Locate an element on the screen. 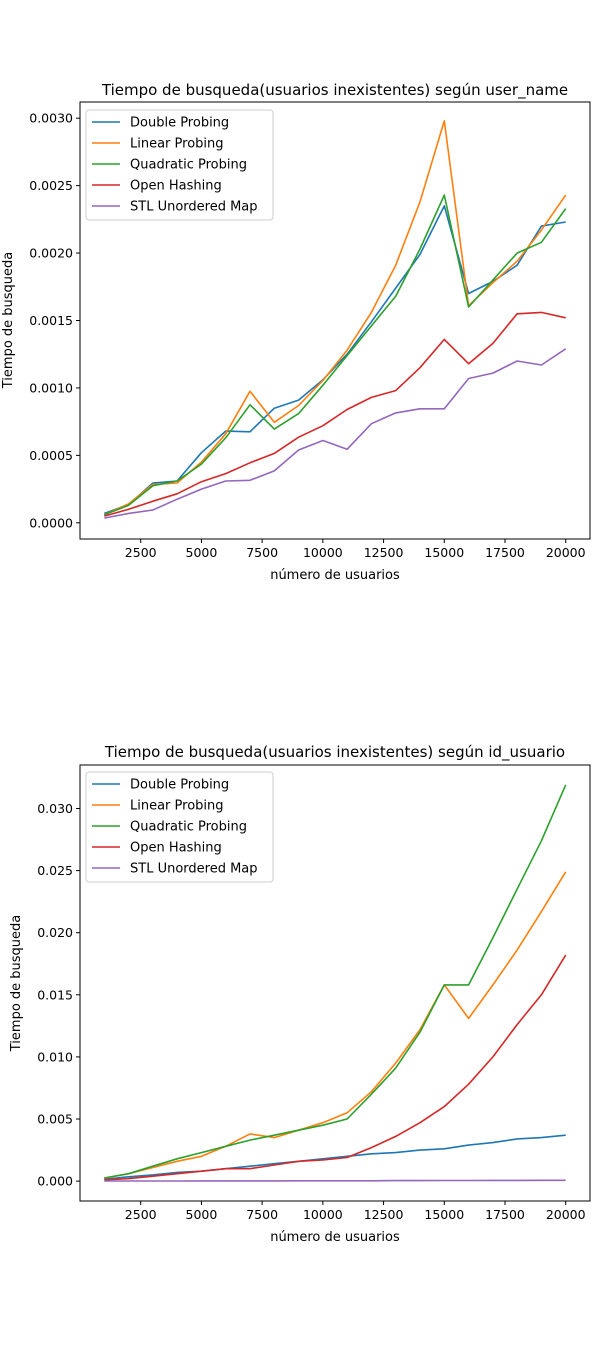  y-tick-label: 0.0030 is located at coordinates (51, 118).